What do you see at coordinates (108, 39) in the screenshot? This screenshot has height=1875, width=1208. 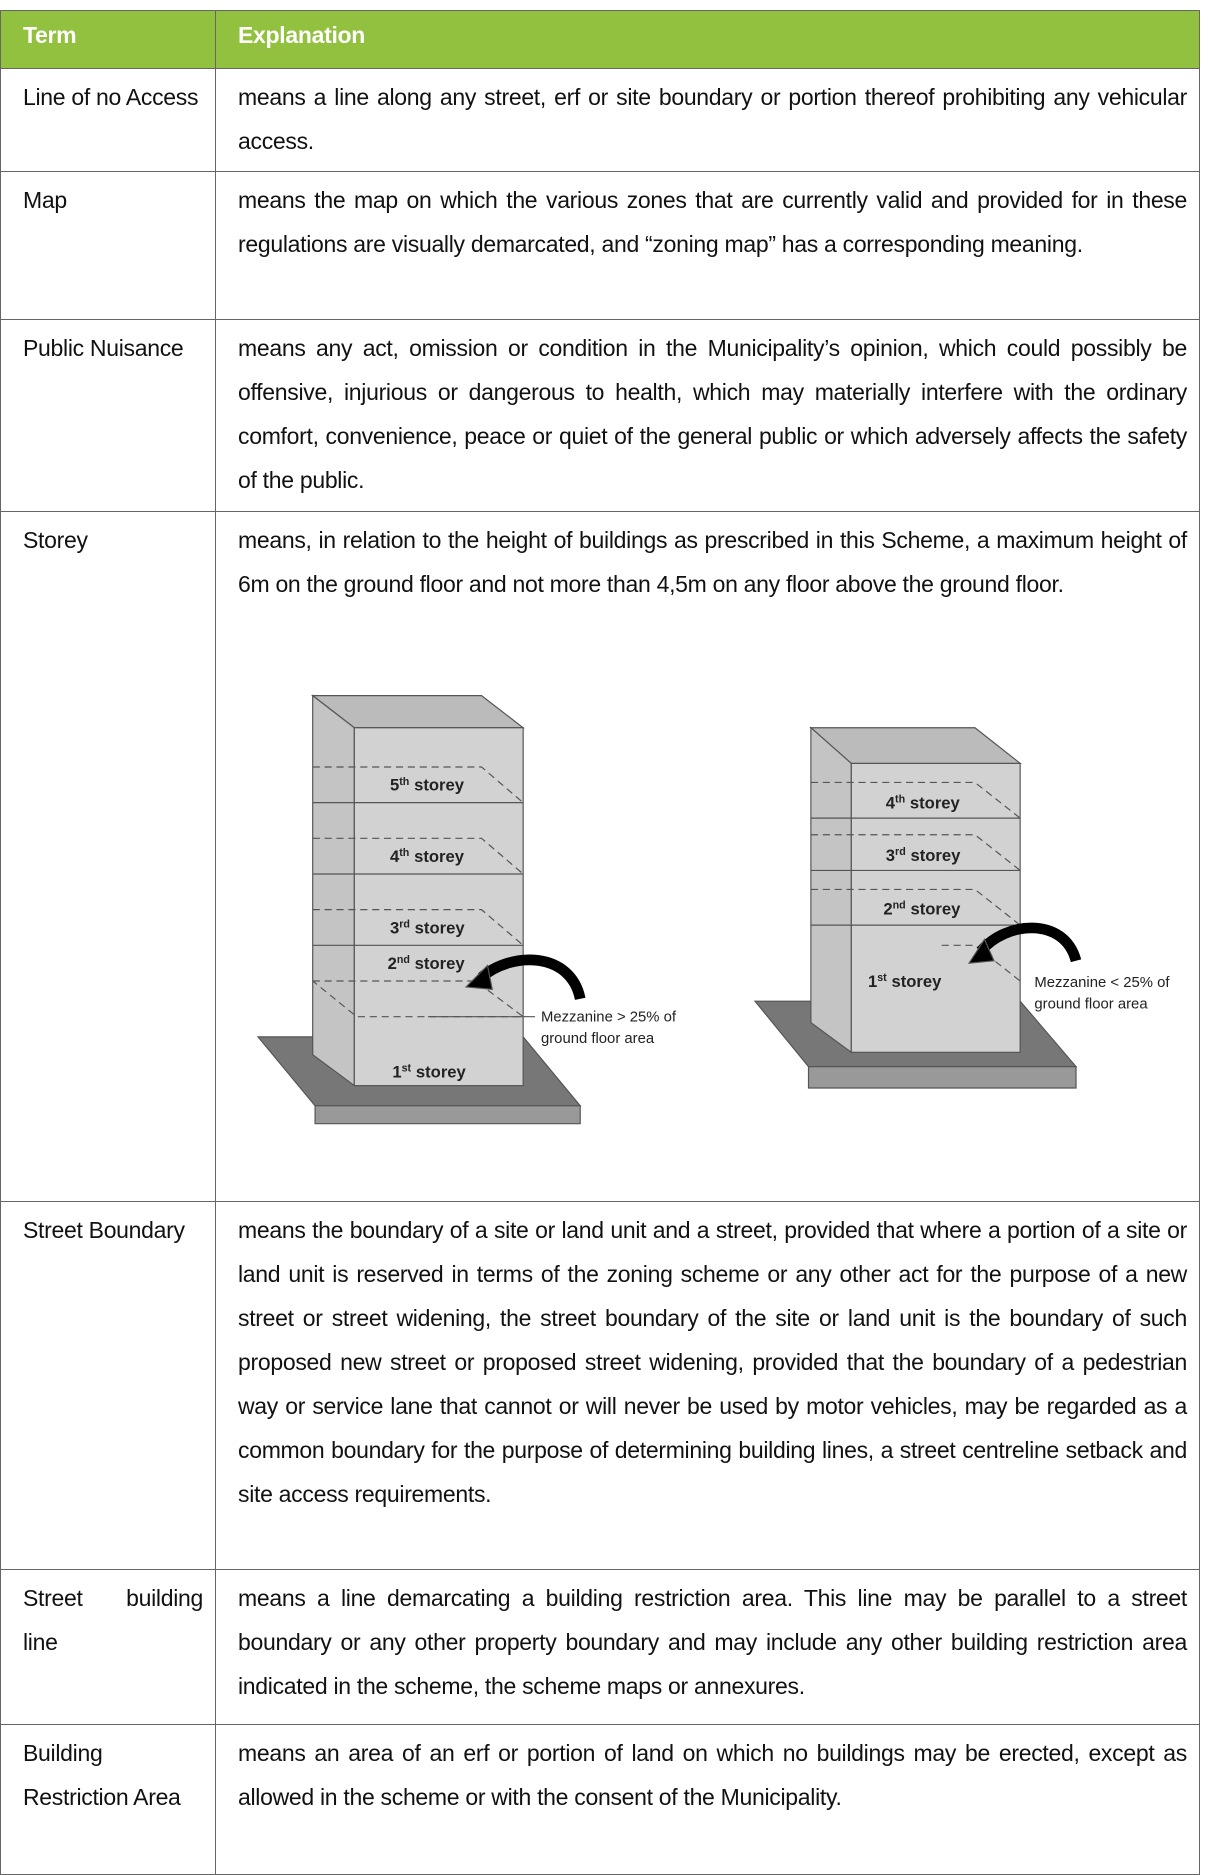 I see `header-term: Term` at bounding box center [108, 39].